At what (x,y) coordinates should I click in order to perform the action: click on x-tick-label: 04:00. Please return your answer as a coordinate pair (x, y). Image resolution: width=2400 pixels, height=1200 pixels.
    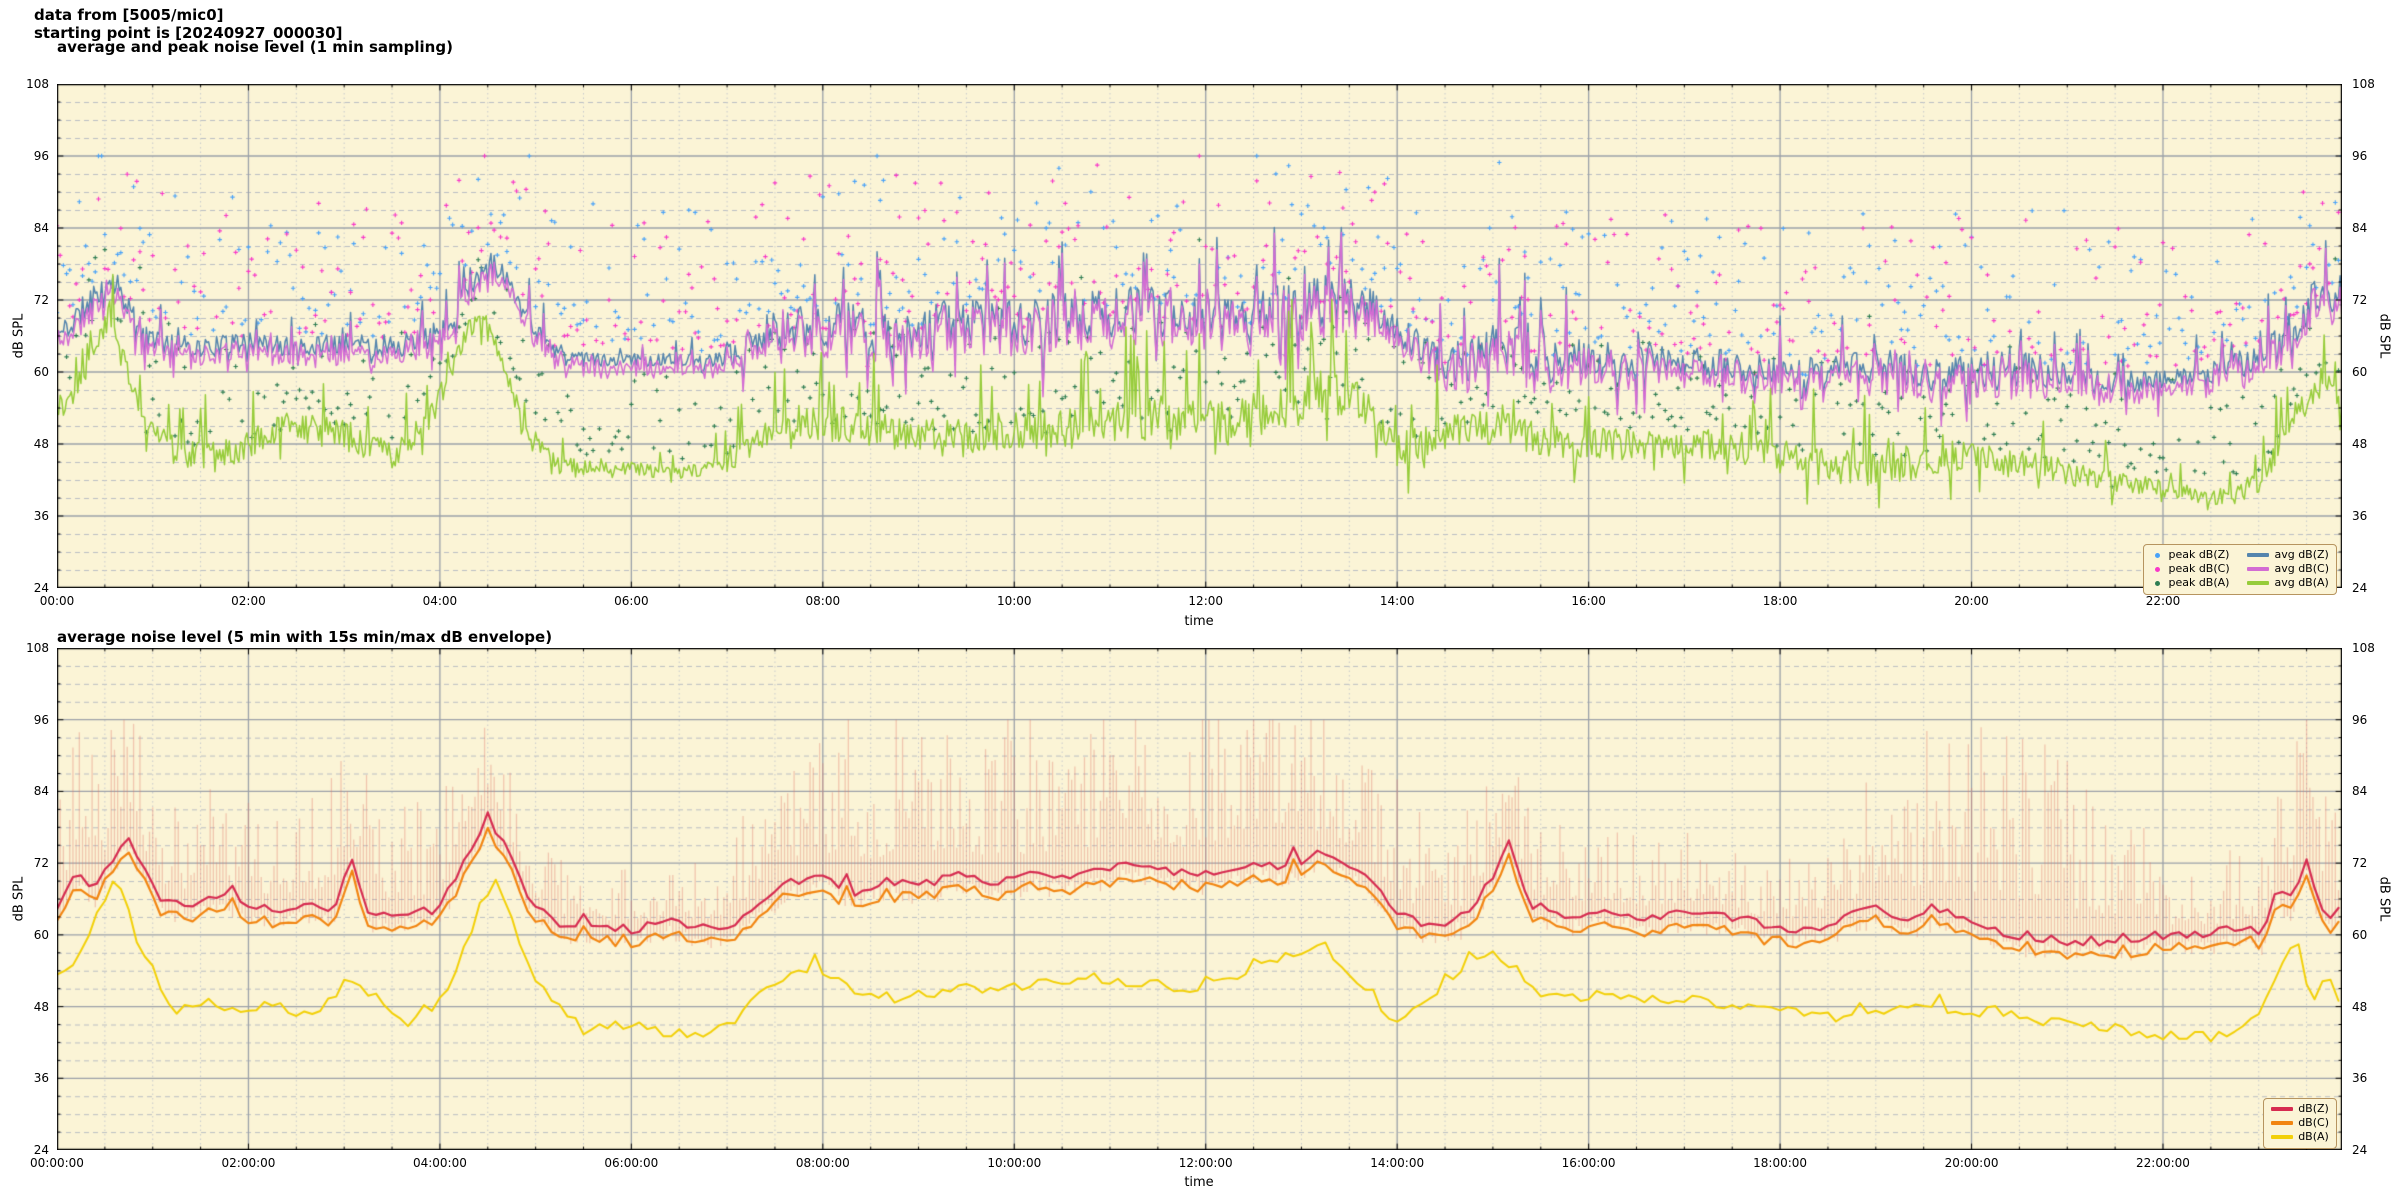
    Looking at the image, I should click on (440, 601).